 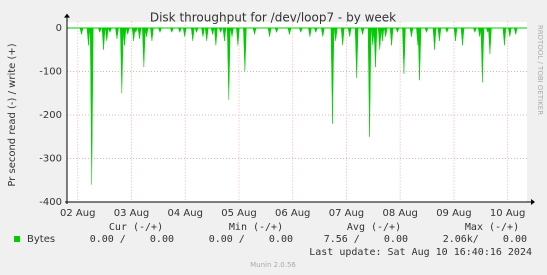 What do you see at coordinates (374, 227) in the screenshot?
I see `stat-header: Avg (-/+)` at bounding box center [374, 227].